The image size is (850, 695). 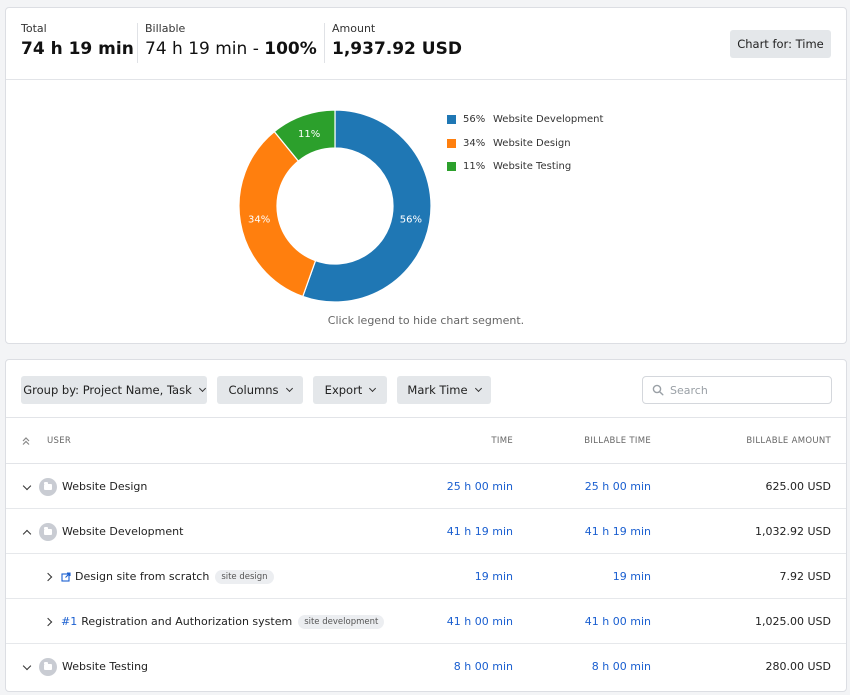 What do you see at coordinates (367, 206) in the screenshot?
I see `donut-slice-website-development` at bounding box center [367, 206].